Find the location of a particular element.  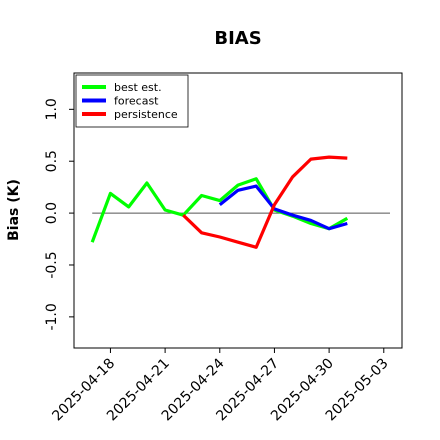

chart-title: BIAS is located at coordinates (237, 38).